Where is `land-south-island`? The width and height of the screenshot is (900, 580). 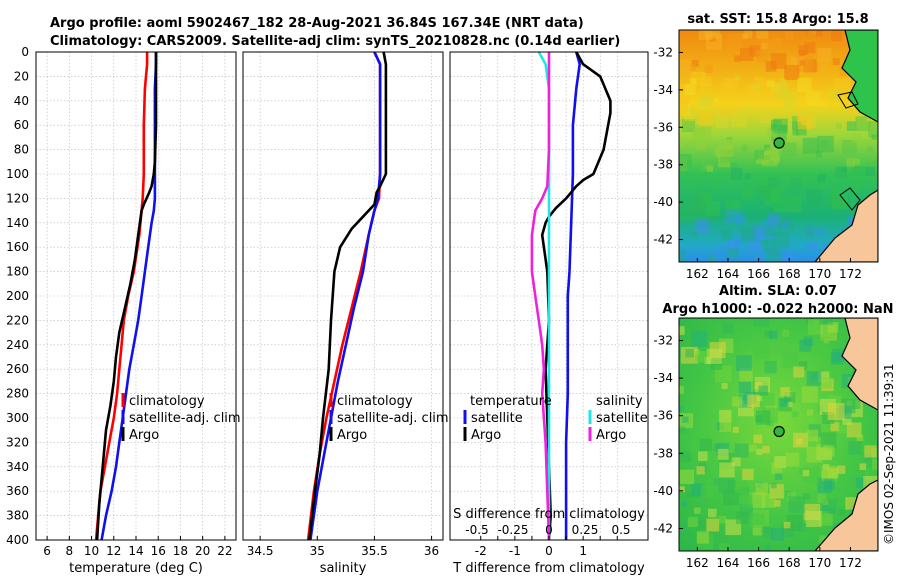
land-south-island is located at coordinates (846, 515).